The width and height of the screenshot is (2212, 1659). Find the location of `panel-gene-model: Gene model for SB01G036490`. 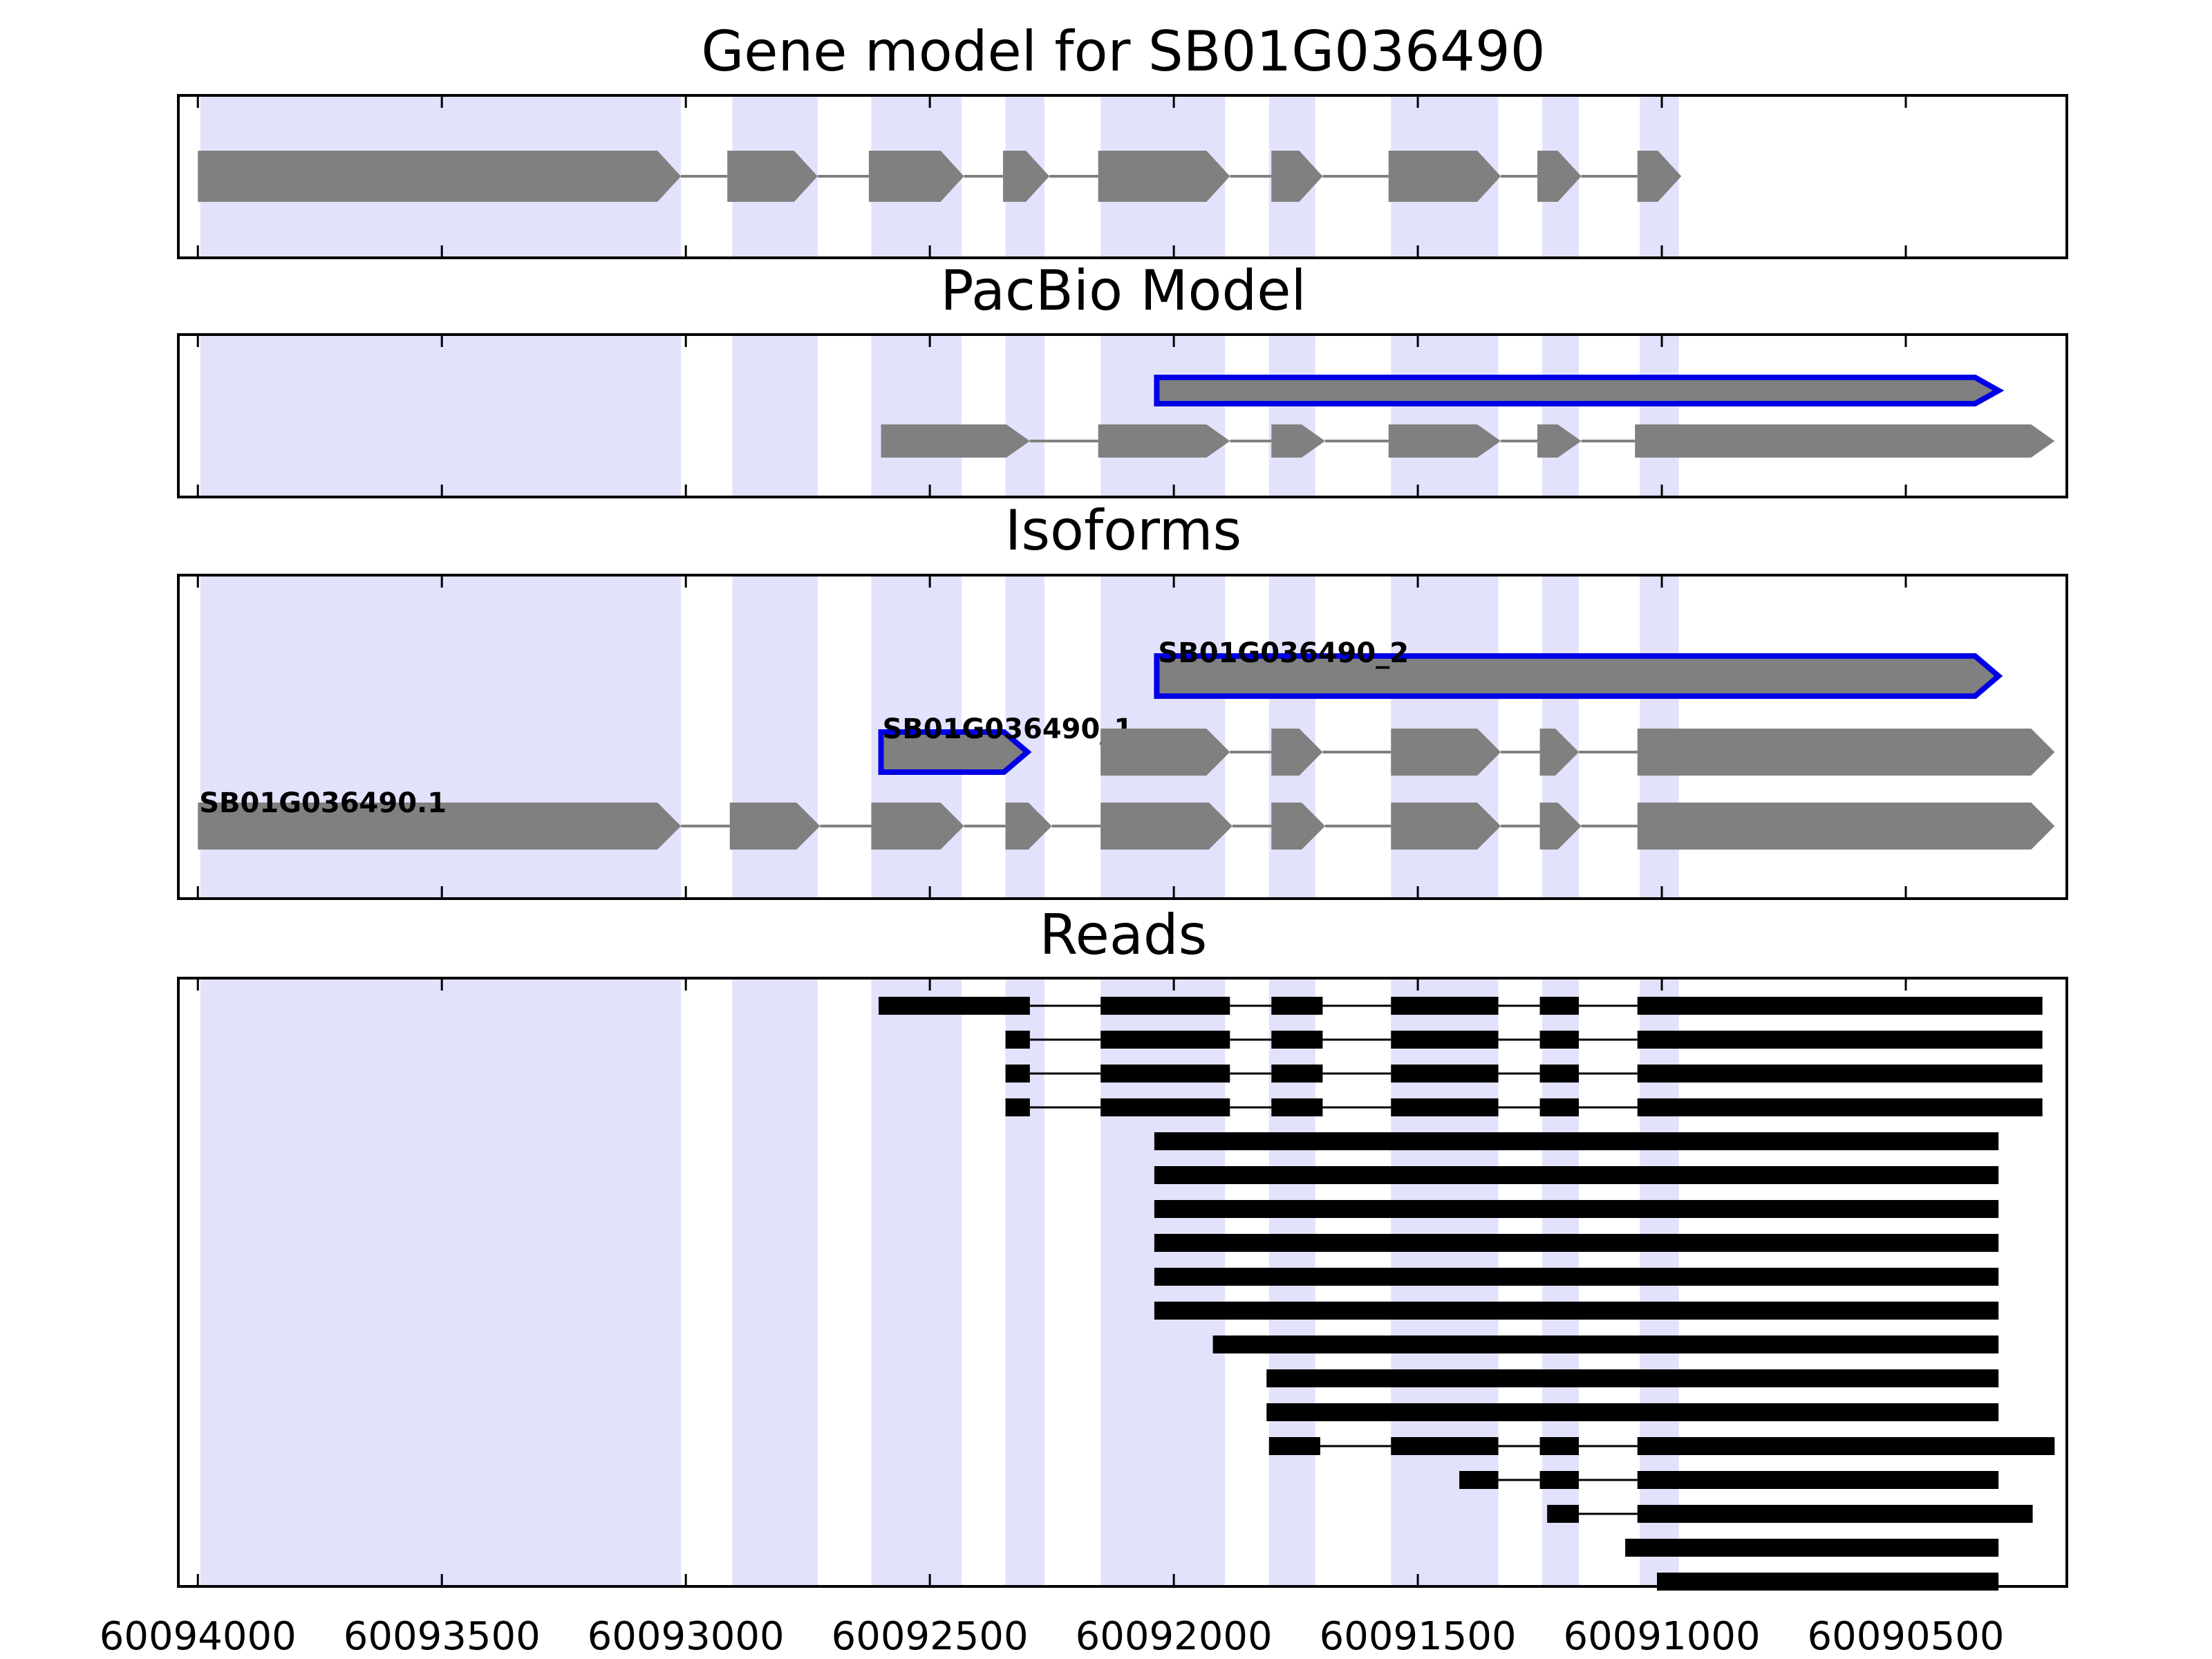

panel-gene-model: Gene model for SB01G036490 is located at coordinates (1122, 139).